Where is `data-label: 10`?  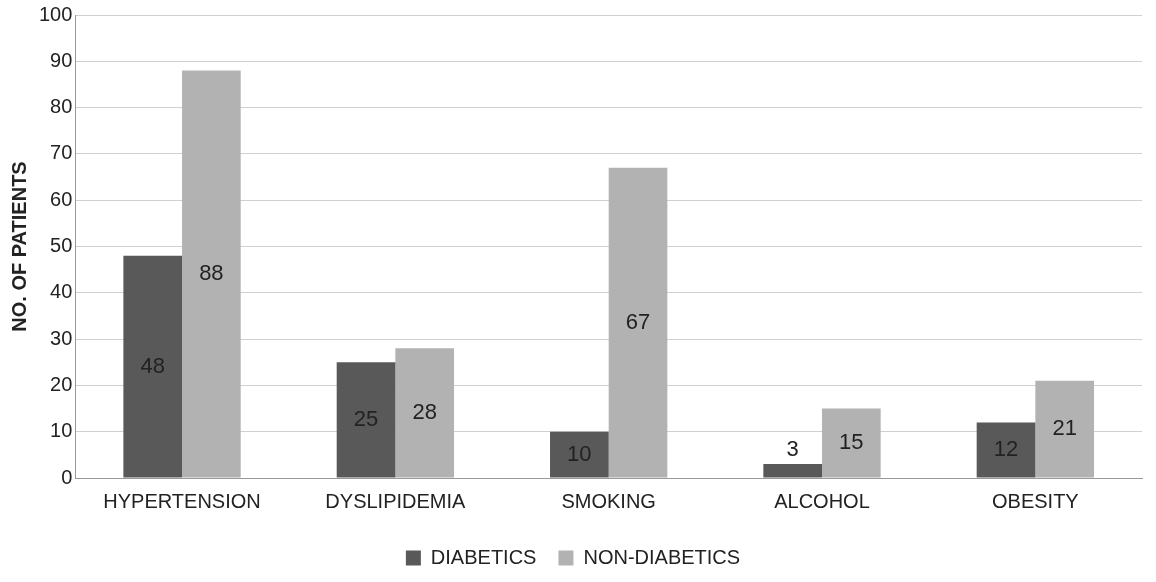 data-label: 10 is located at coordinates (579, 453).